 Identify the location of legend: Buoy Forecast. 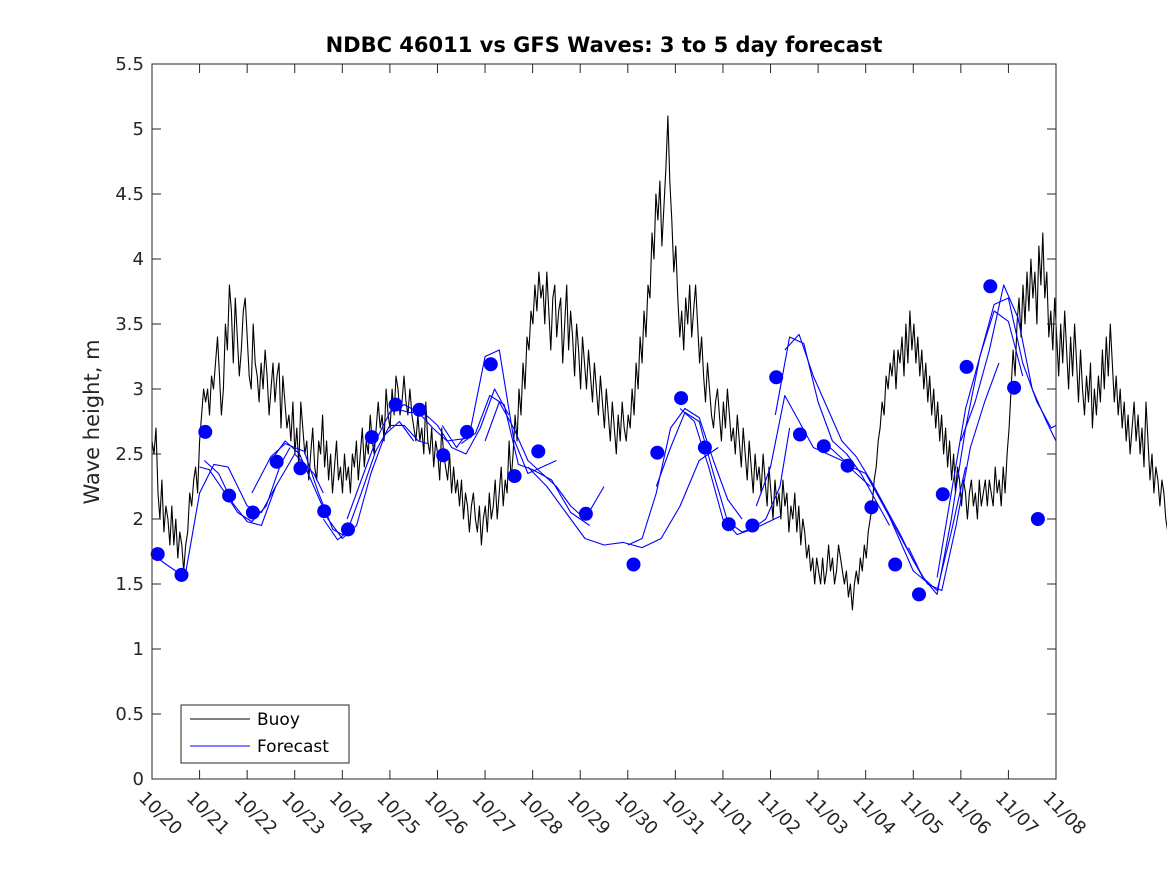
(265, 734).